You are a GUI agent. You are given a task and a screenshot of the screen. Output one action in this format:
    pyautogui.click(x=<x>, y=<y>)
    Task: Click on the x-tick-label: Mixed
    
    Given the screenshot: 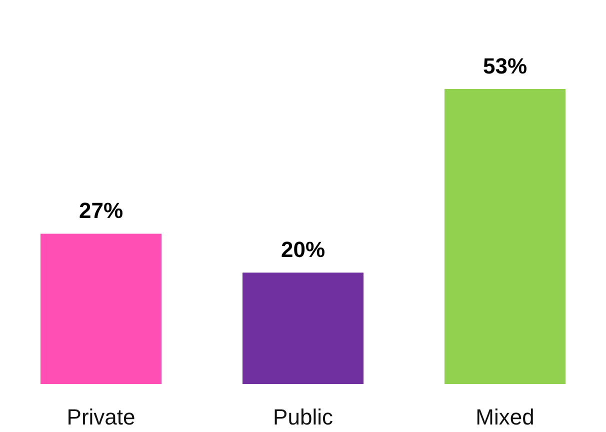 What is the action you would take?
    pyautogui.click(x=505, y=417)
    